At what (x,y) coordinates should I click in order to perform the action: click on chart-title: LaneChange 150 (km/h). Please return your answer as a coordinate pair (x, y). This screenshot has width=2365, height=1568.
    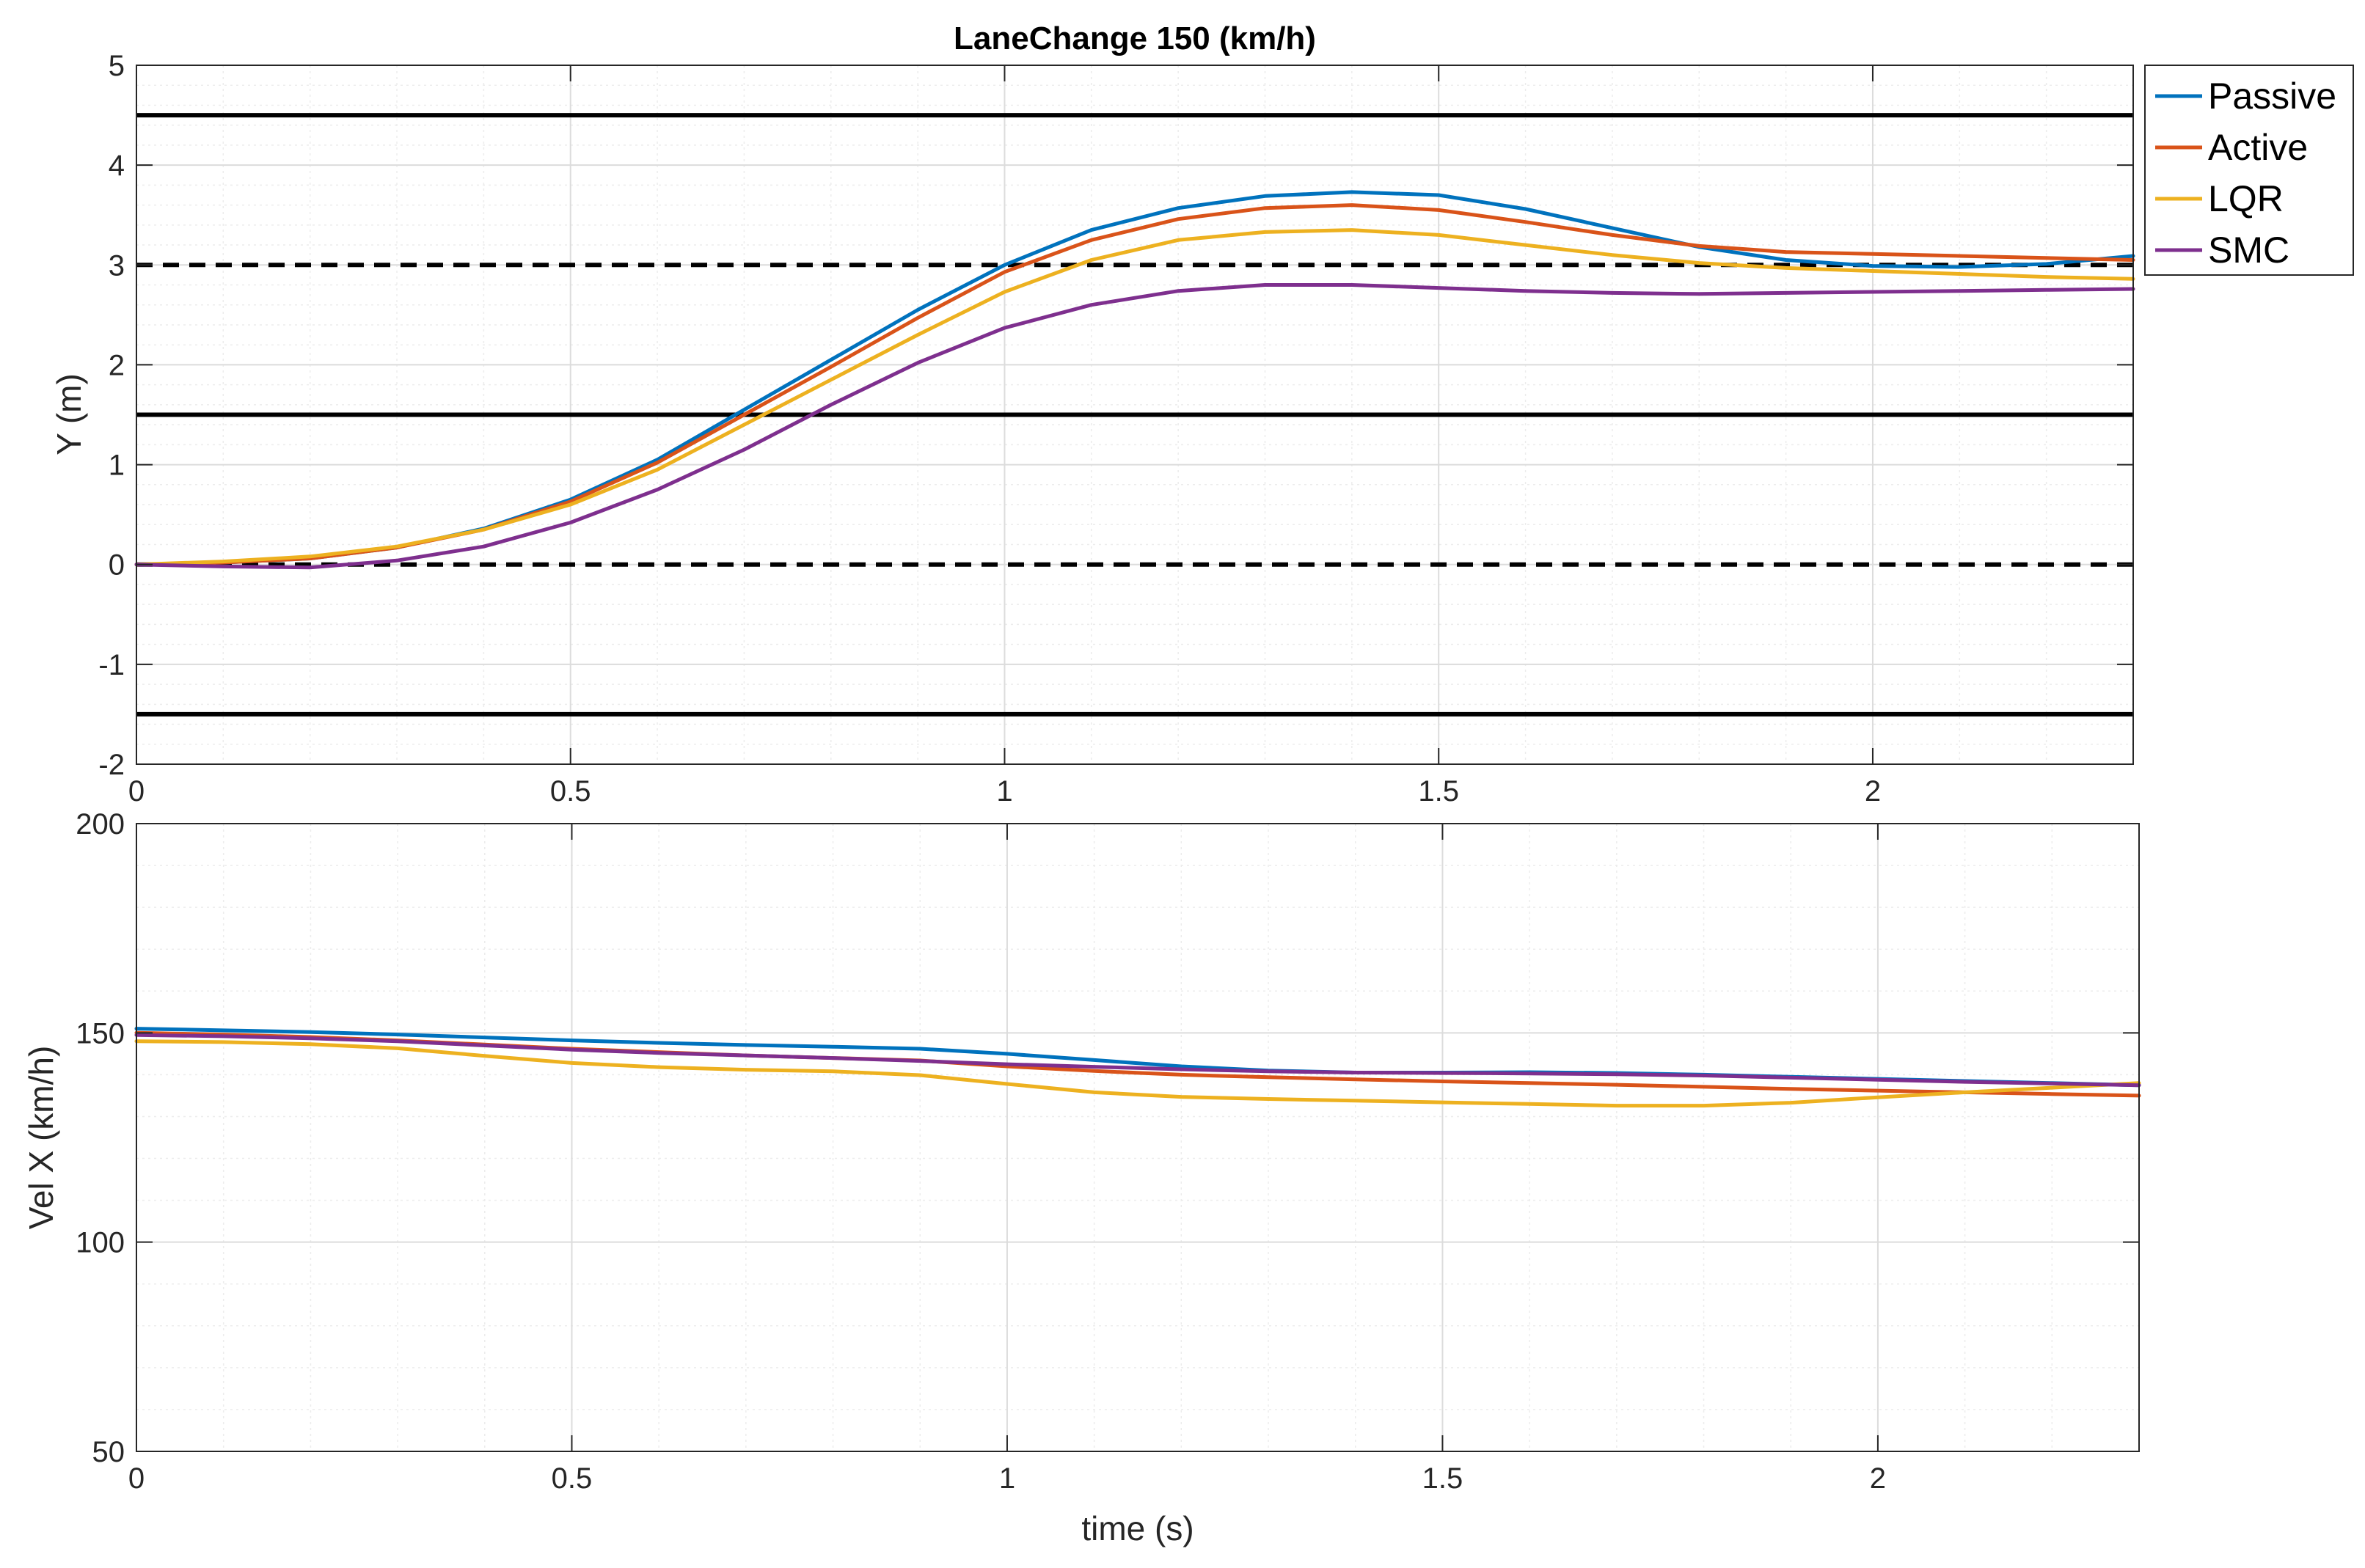
    Looking at the image, I should click on (1135, 38).